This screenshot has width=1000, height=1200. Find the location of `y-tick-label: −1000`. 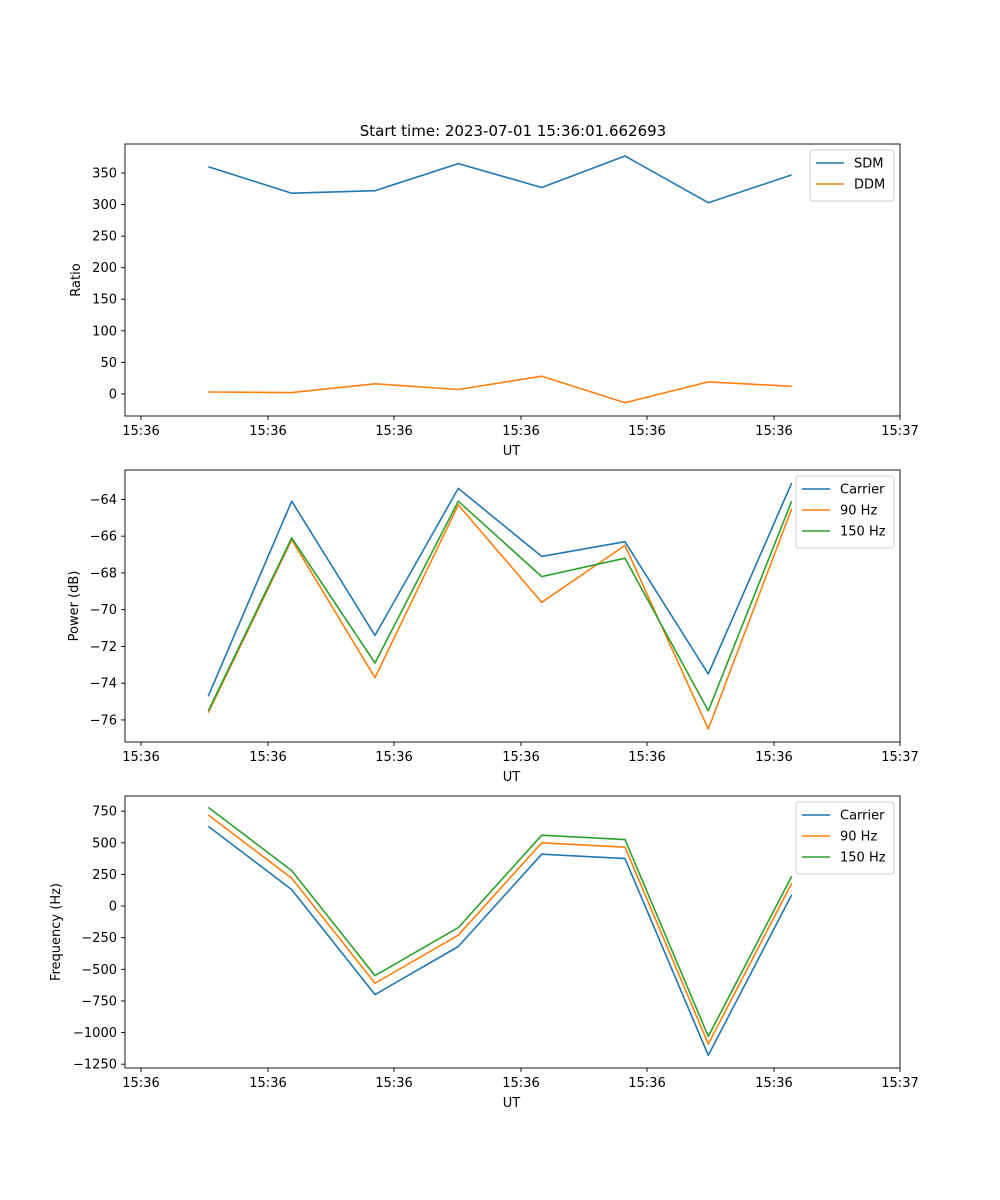

y-tick-label: −1000 is located at coordinates (95, 1033).